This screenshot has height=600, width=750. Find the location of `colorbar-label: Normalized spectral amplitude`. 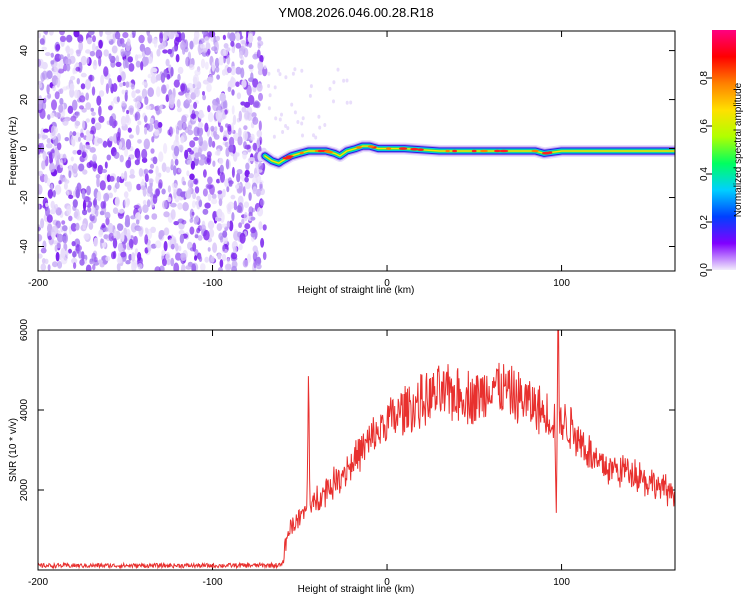

colorbar-label: Normalized spectral amplitude is located at coordinates (738, 149).